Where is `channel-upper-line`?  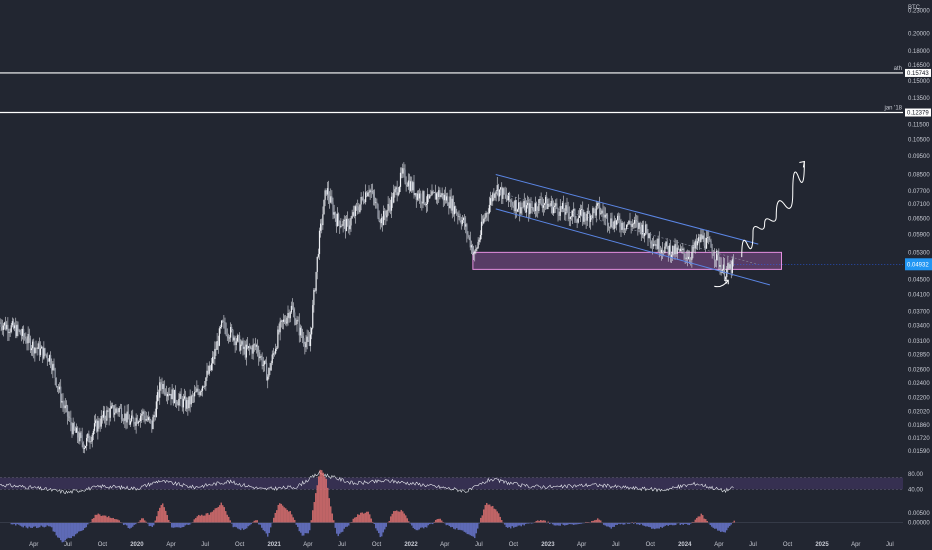 channel-upper-line is located at coordinates (627, 209).